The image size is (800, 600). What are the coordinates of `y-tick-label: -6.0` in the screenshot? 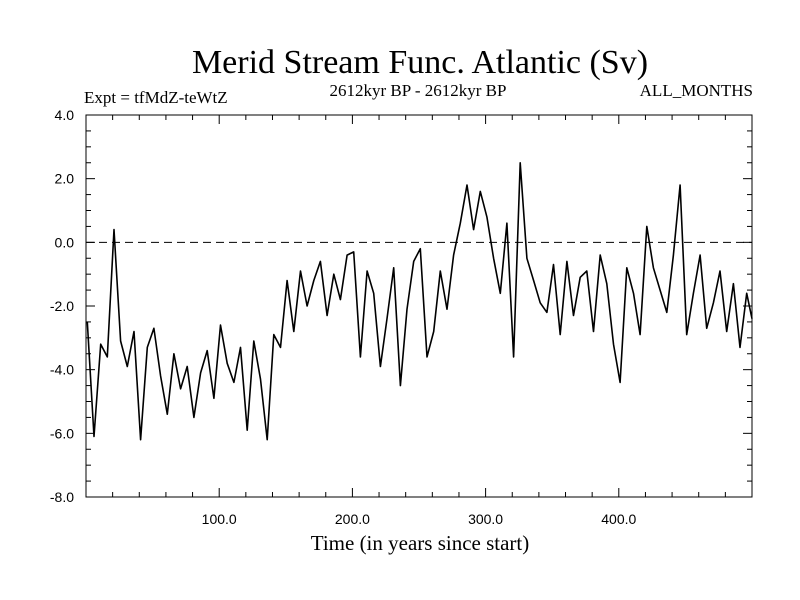 It's located at (62, 433).